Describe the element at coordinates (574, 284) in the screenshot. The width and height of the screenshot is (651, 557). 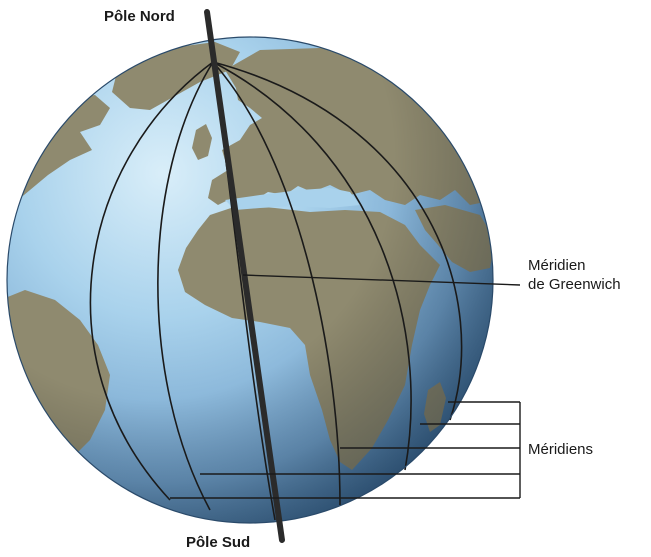
I see `greenwich-label-line2: de Greenwich` at that location.